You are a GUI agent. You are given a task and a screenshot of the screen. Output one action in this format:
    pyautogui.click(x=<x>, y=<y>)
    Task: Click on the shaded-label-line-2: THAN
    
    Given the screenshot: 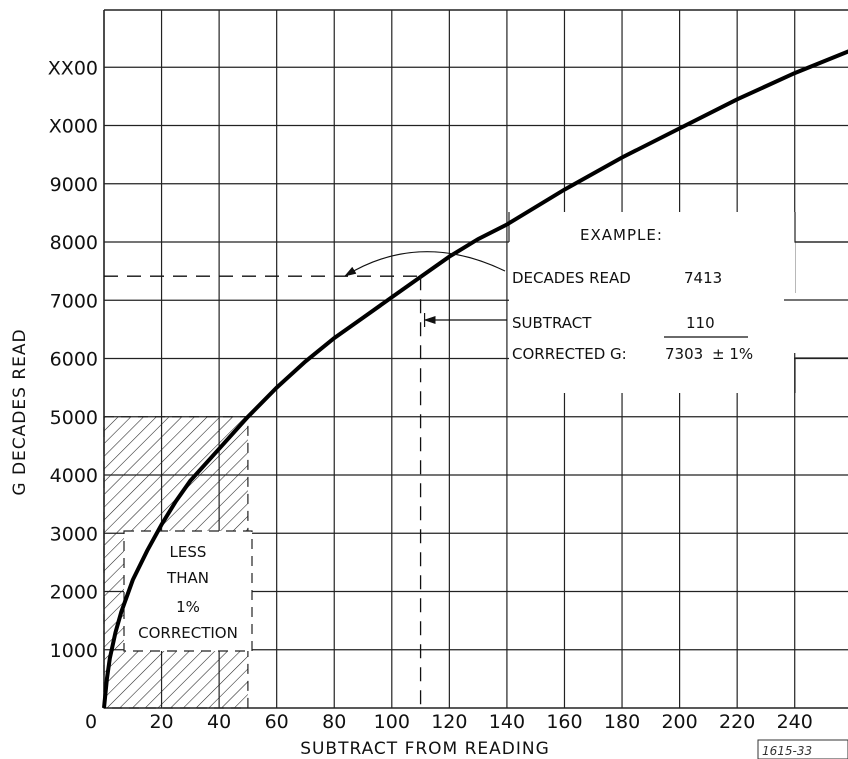 What is the action you would take?
    pyautogui.click(x=187, y=578)
    